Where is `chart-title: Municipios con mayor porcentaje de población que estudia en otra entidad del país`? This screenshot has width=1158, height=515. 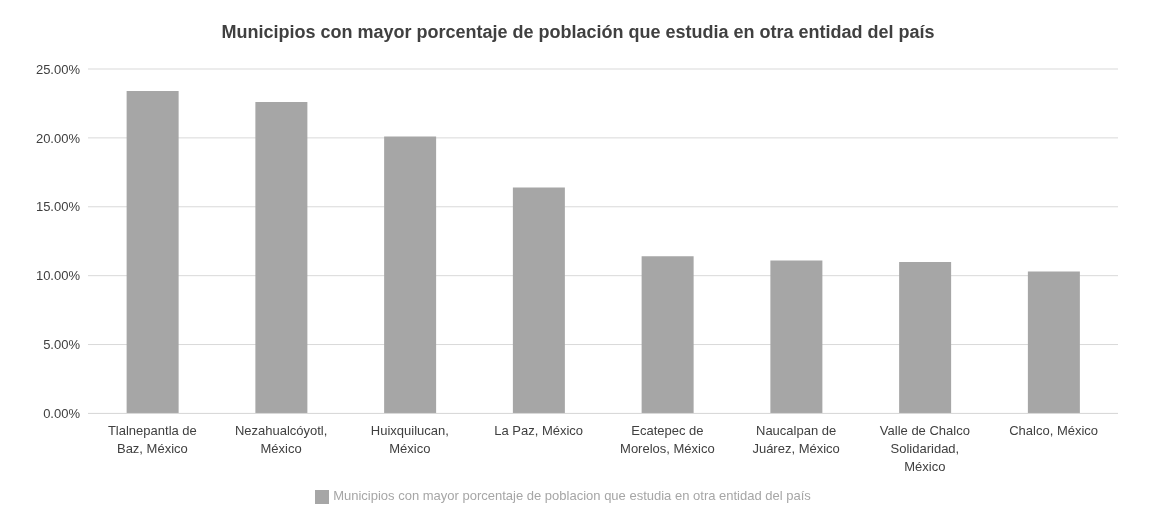 chart-title: Municipios con mayor porcentaje de población que estudia en otra entidad del país is located at coordinates (578, 32).